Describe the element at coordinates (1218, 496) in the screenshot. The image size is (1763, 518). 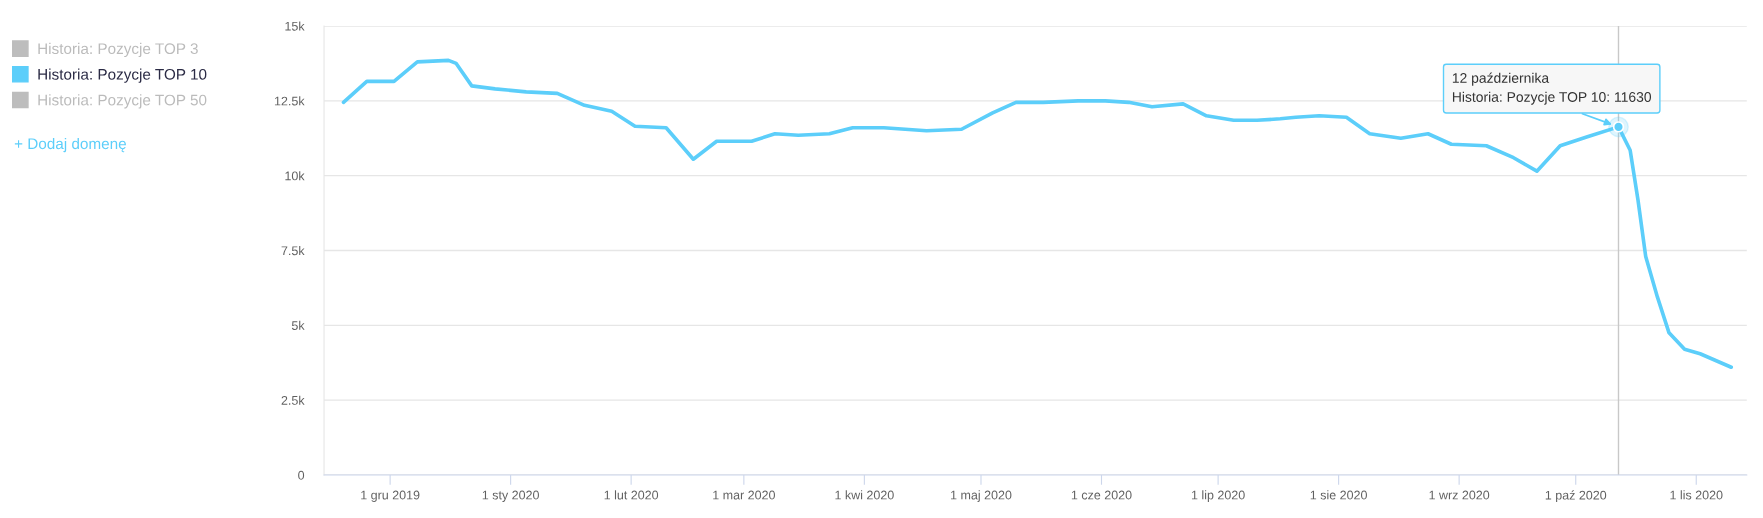
I see `x-tick-label: 1 lip 2020` at that location.